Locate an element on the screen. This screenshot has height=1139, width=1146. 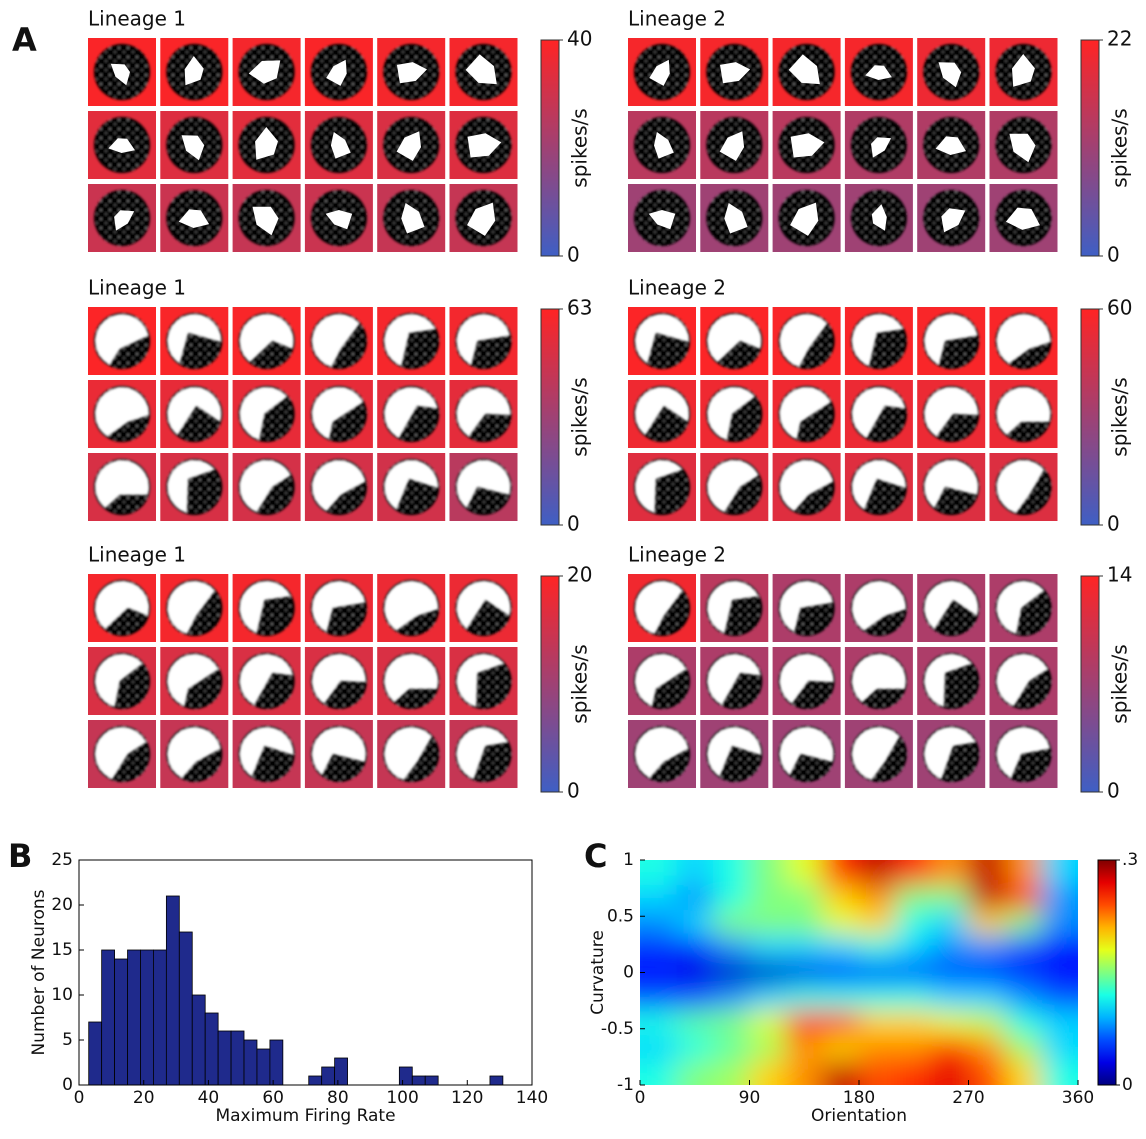
x-tick-label: 360 is located at coordinates (1078, 1098).